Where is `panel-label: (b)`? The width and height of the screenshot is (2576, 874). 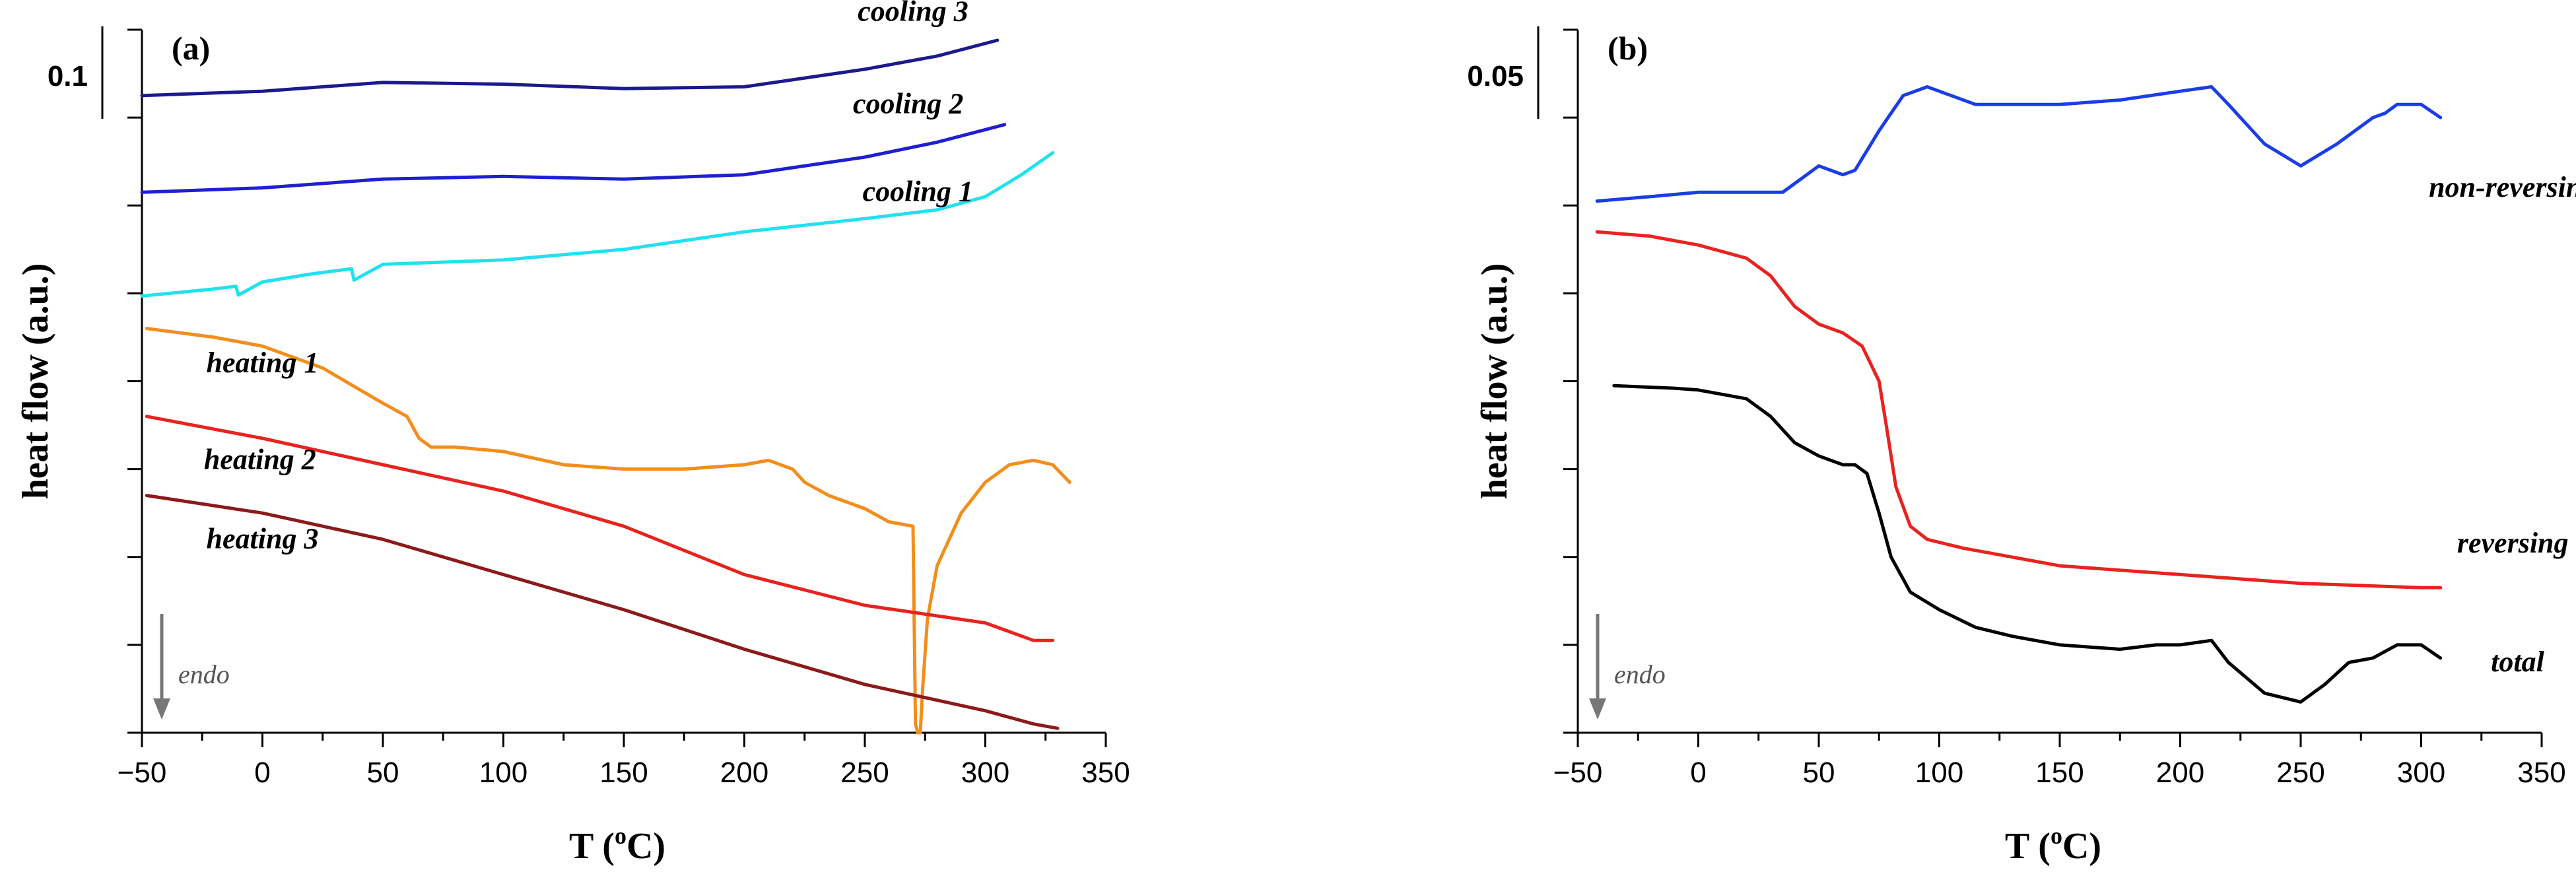 panel-label: (b) is located at coordinates (1628, 48).